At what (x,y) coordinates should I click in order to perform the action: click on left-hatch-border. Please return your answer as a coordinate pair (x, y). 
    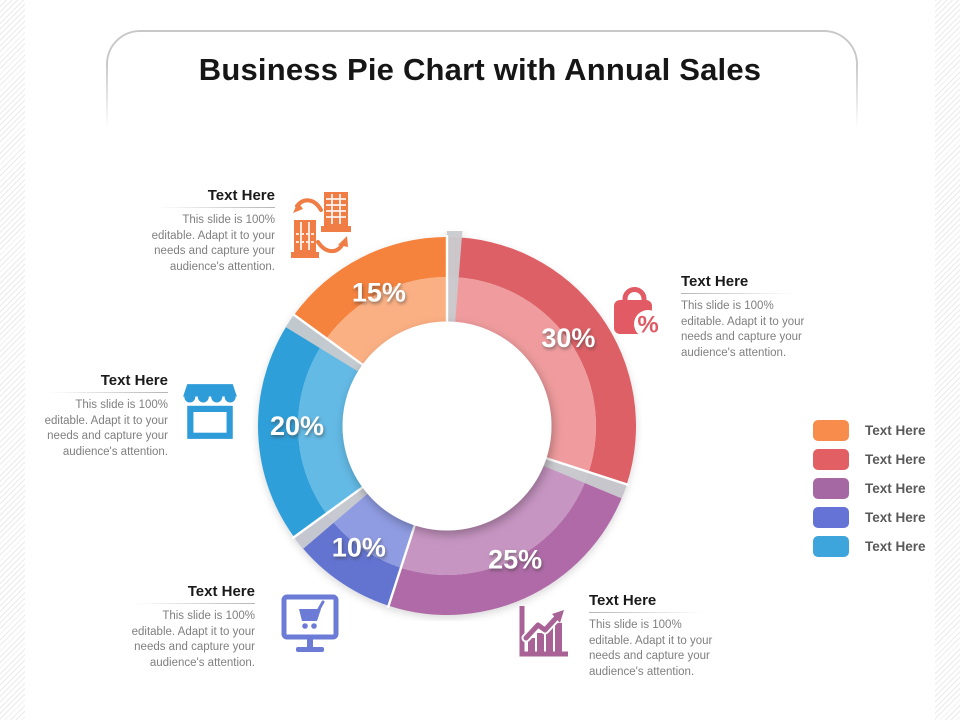
    Looking at the image, I should click on (12, 360).